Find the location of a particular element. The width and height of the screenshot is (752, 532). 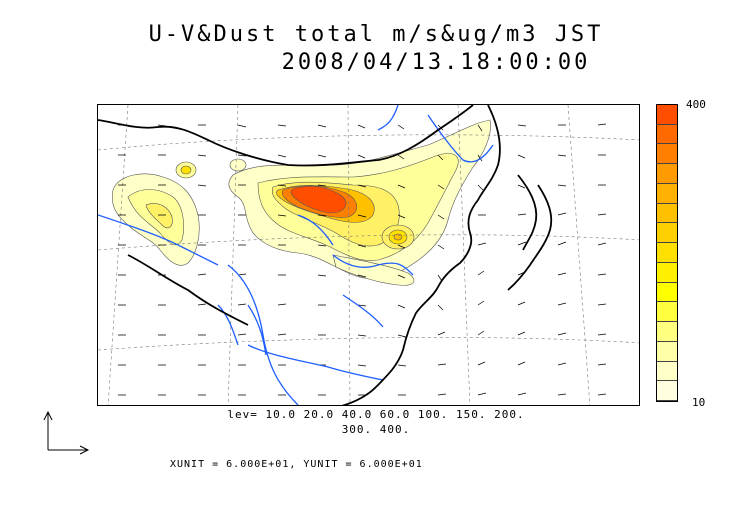

colorbar is located at coordinates (667, 253).